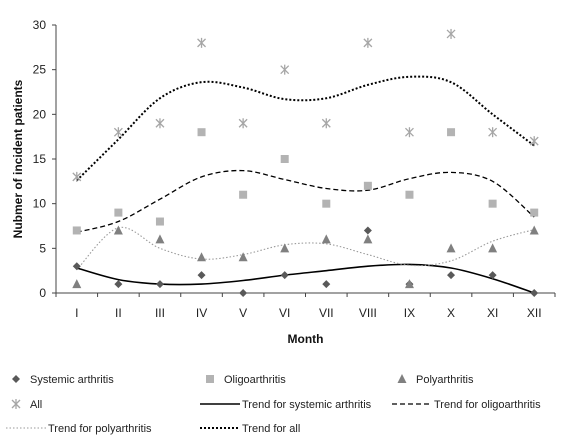 The width and height of the screenshot is (573, 436). I want to click on legend-label-trend-for-polyarthritis: Trend for polyarthritis, so click(100, 429).